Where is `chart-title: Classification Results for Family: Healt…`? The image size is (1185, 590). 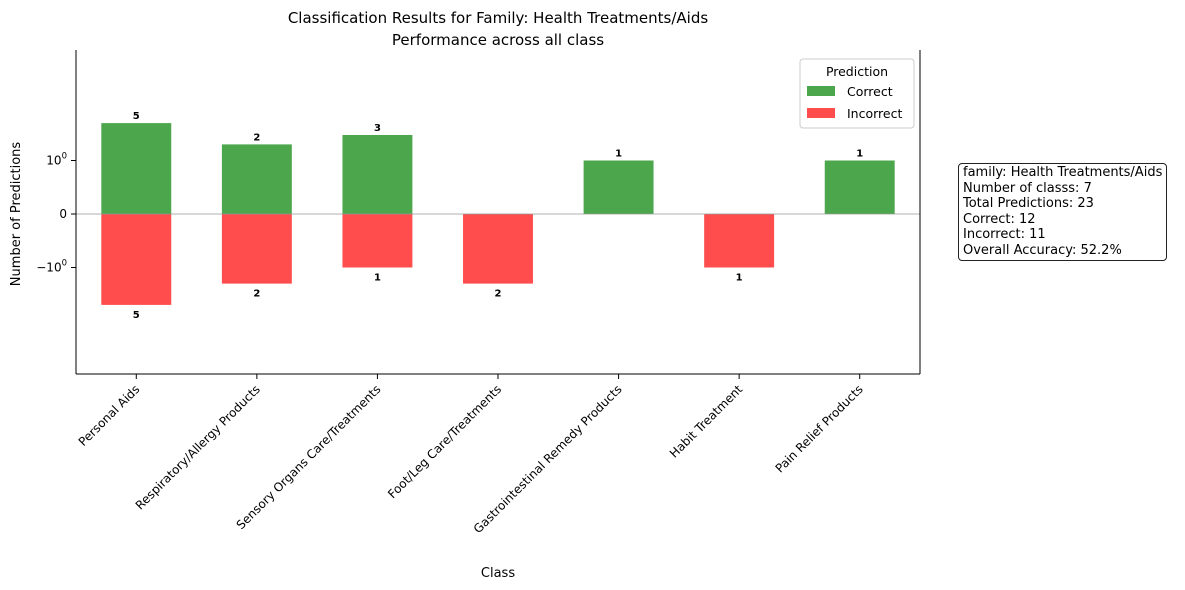
chart-title: Classification Results for Family: Healt… is located at coordinates (498, 18).